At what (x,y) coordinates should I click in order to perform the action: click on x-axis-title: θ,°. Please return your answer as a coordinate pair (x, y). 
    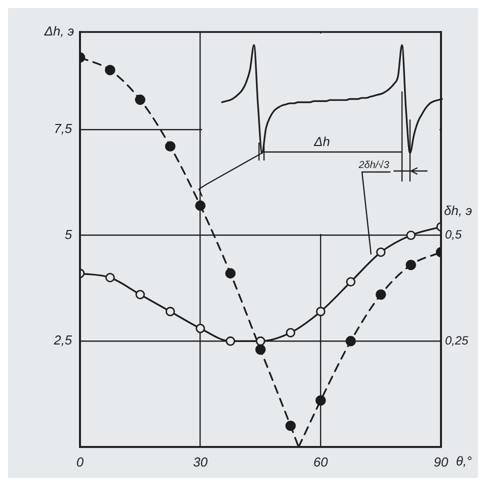
    Looking at the image, I should click on (464, 461).